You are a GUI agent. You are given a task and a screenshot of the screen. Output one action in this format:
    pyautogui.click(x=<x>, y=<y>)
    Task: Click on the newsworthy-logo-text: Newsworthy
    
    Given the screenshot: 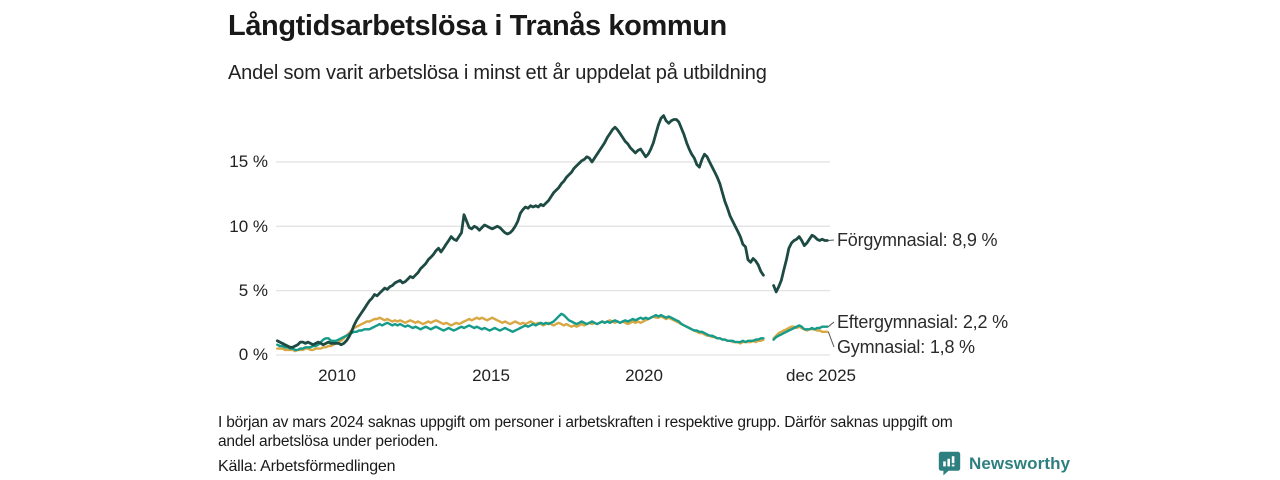 What is the action you would take?
    pyautogui.click(x=1020, y=463)
    